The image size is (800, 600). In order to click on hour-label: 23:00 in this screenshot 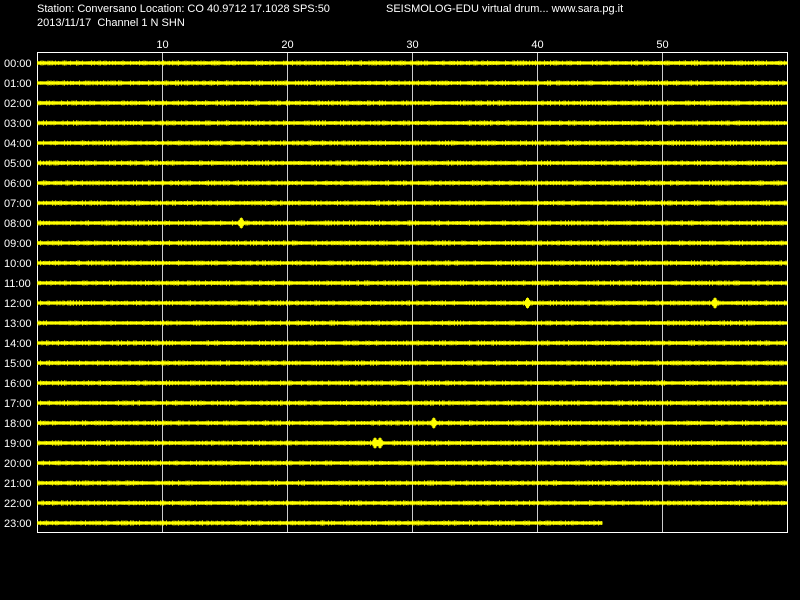, I will do `click(18, 524)`.